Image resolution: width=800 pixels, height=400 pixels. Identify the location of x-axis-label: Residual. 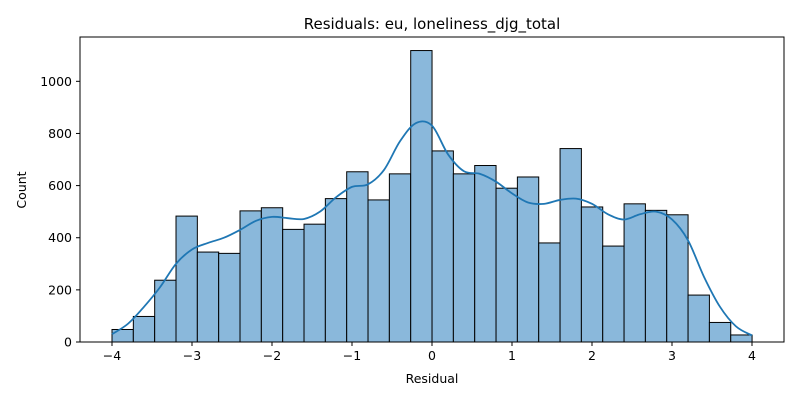
(432, 378).